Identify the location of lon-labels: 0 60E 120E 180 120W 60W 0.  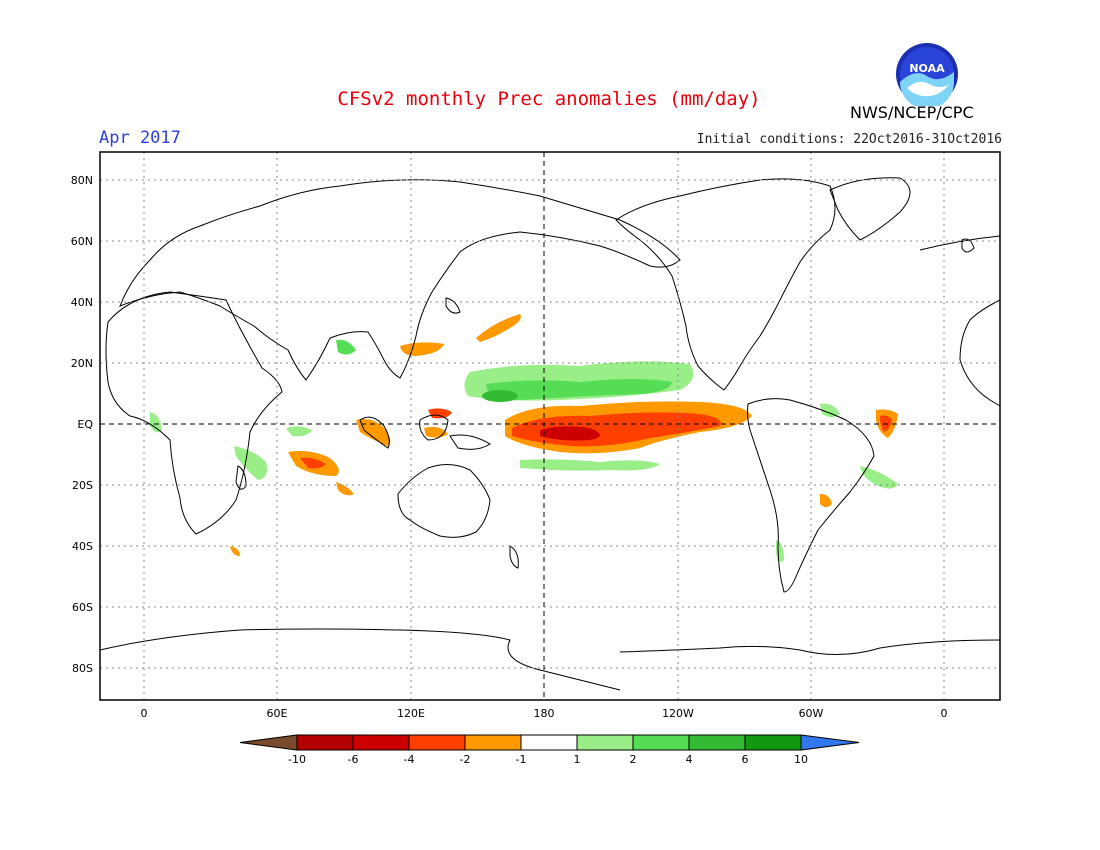
(544, 713).